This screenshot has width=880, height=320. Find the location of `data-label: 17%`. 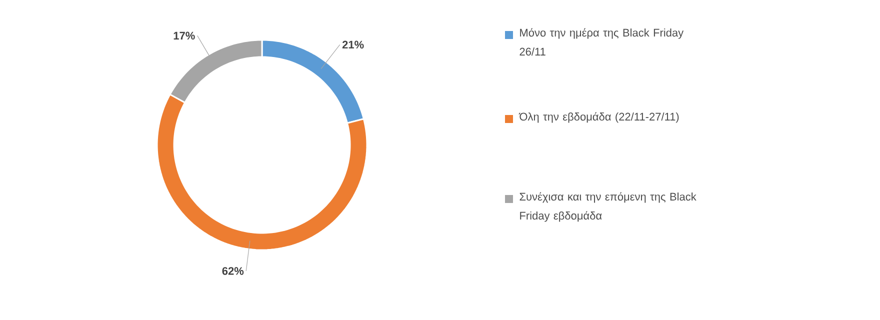

data-label: 17% is located at coordinates (184, 36).